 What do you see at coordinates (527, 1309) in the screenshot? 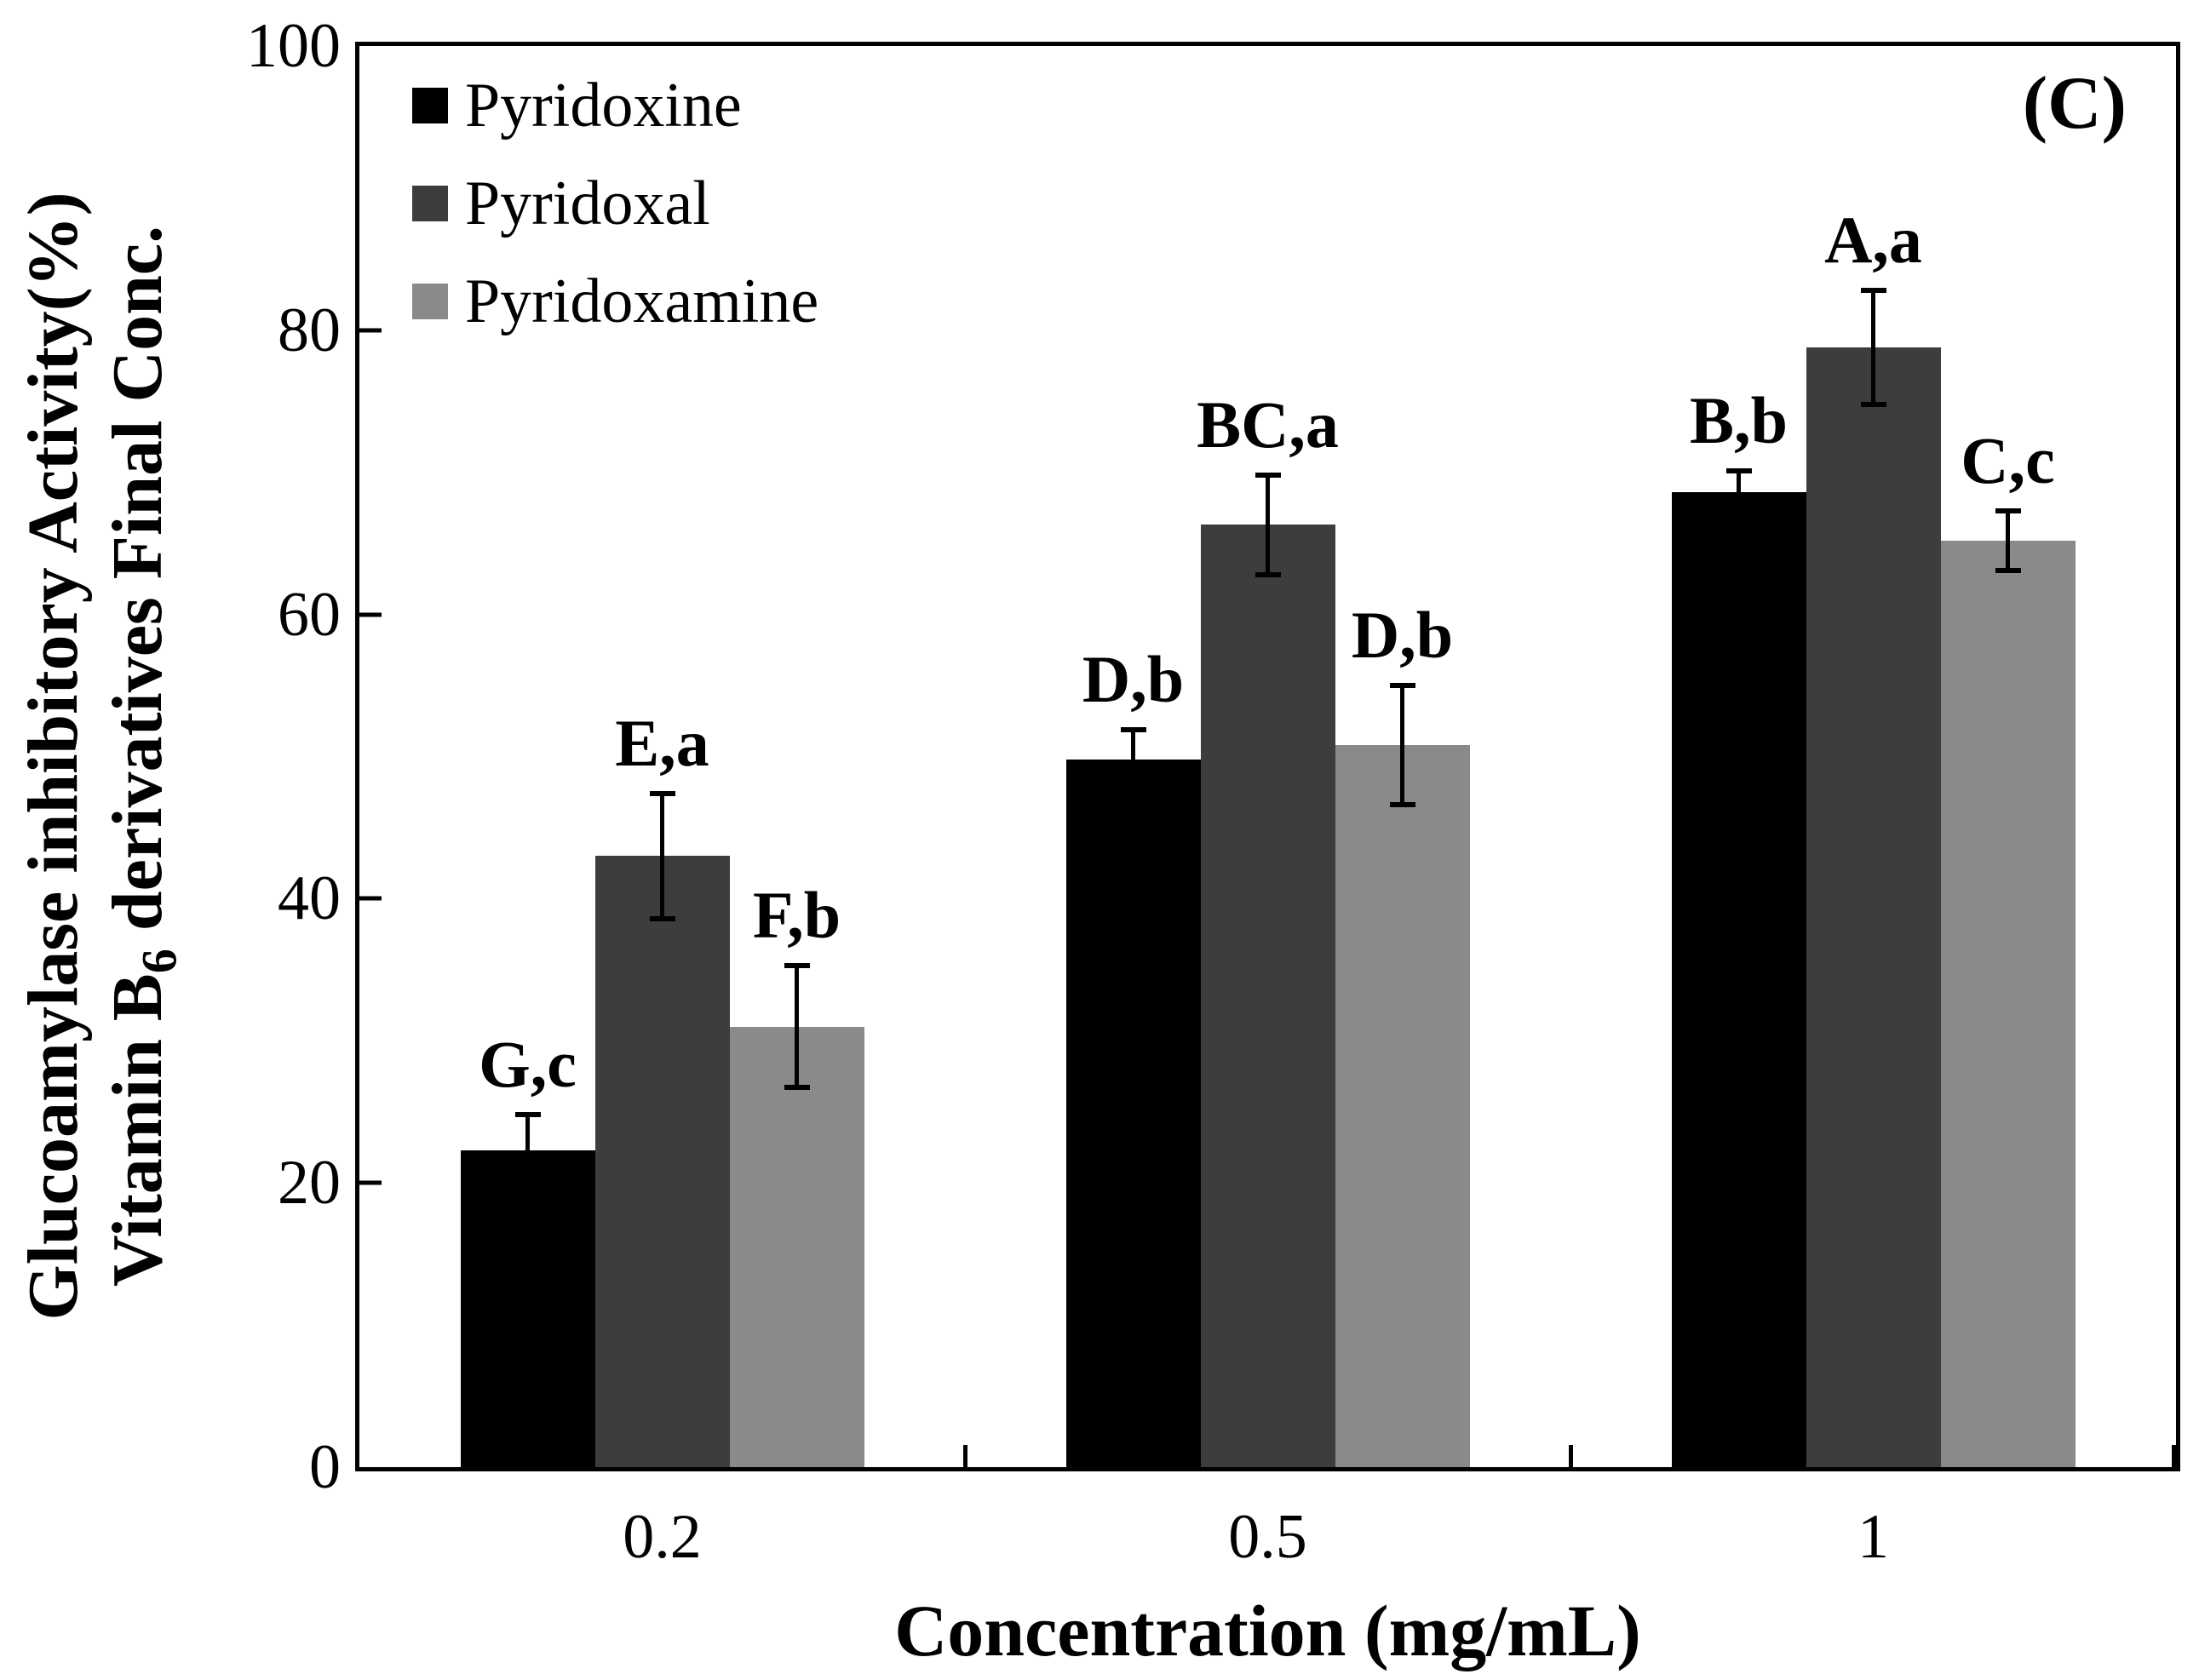
I see `bar-pyridoxine-0.2` at bounding box center [527, 1309].